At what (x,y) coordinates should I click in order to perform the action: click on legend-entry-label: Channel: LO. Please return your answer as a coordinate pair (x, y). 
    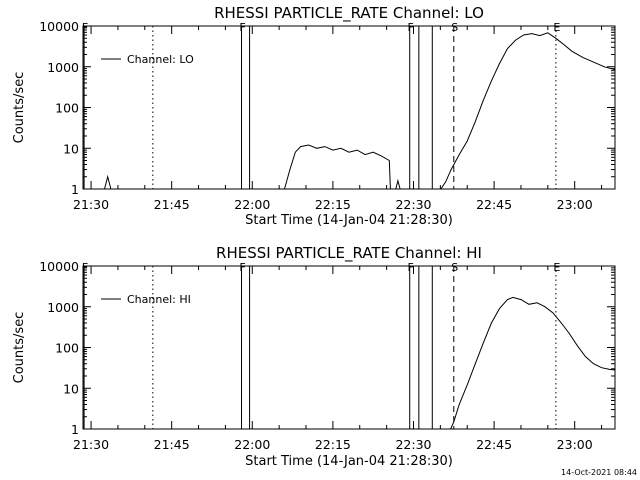
    Looking at the image, I should click on (160, 59).